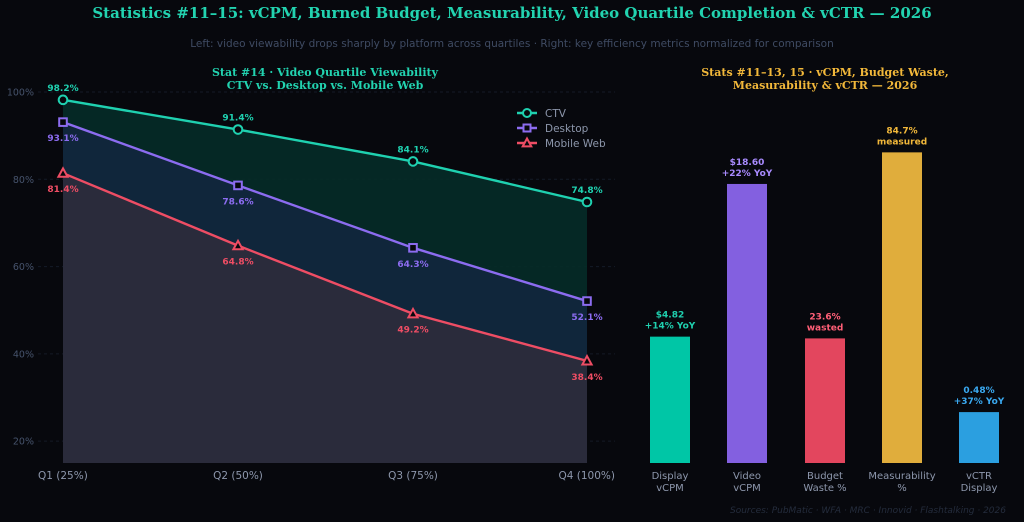 This screenshot has width=1024, height=522. Describe the element at coordinates (23, 442) in the screenshot. I see `y-tick-label: 20%` at that location.